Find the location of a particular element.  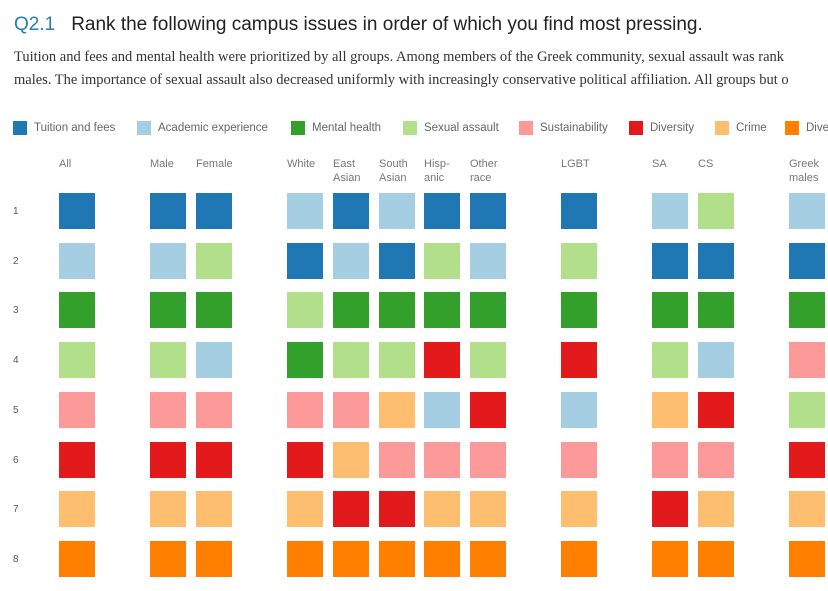

row-label: 1 is located at coordinates (16, 211).